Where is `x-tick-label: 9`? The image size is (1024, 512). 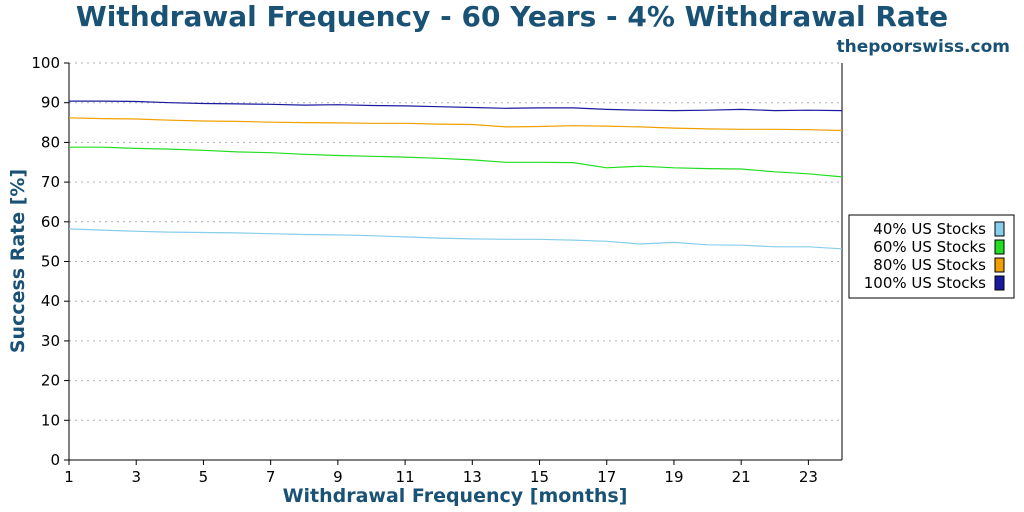 x-tick-label: 9 is located at coordinates (338, 477).